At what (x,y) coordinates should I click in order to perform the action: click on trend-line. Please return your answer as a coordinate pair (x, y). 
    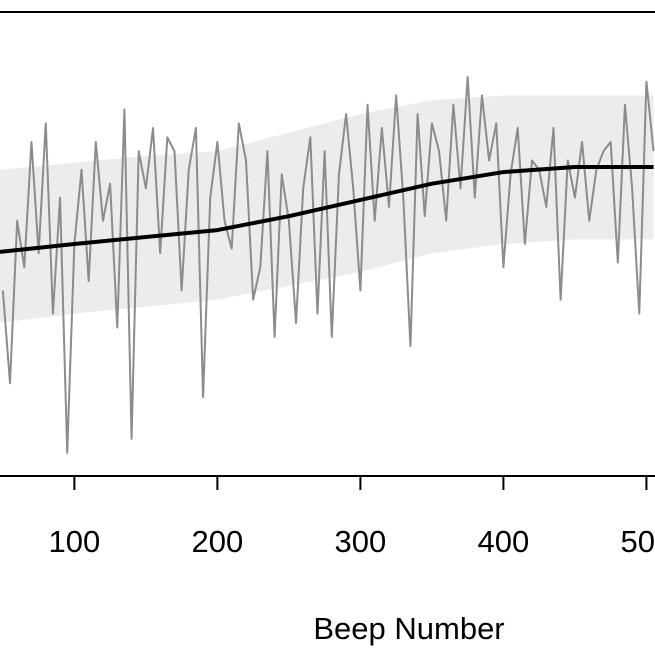
    Looking at the image, I should click on (327, 209).